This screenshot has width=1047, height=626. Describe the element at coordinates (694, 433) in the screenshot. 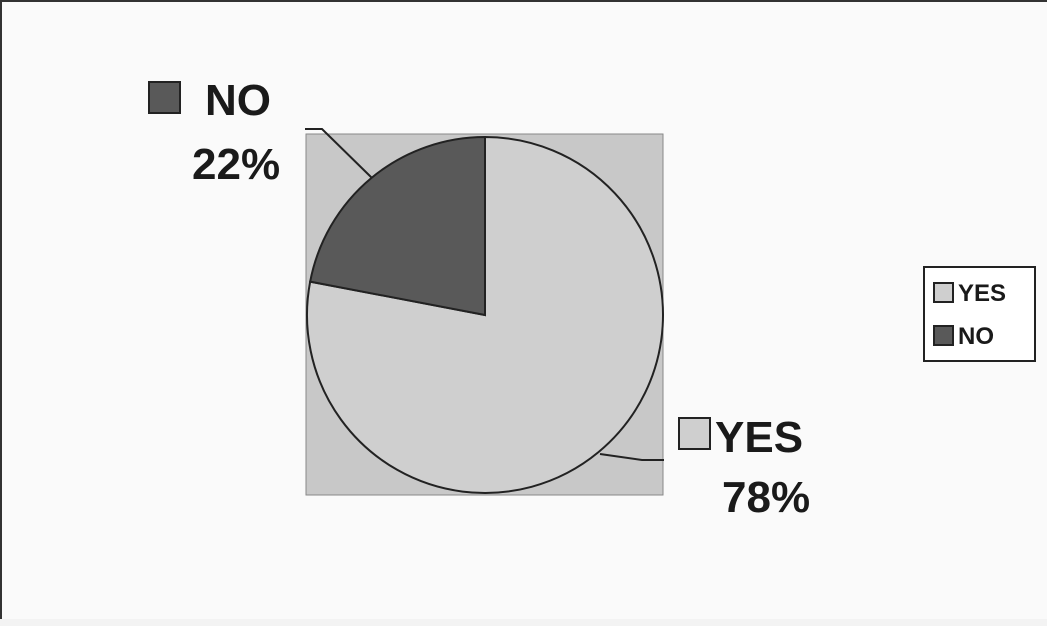

I see `data-label-yes-swatch` at that location.